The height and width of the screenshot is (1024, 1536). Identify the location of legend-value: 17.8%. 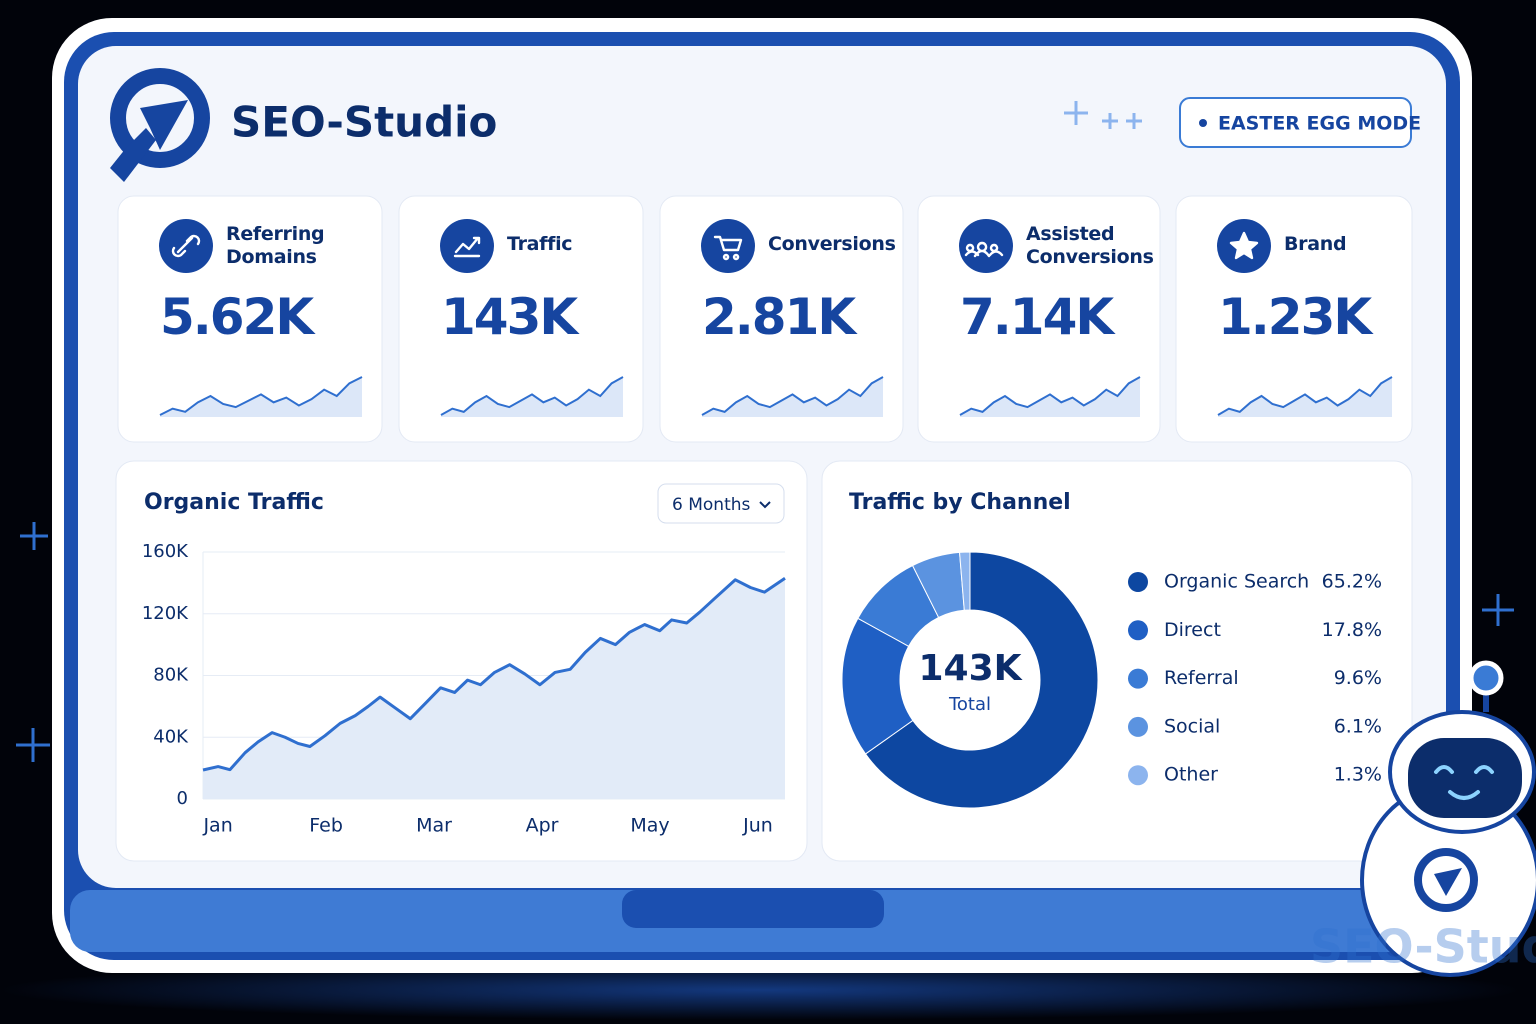
(1352, 630).